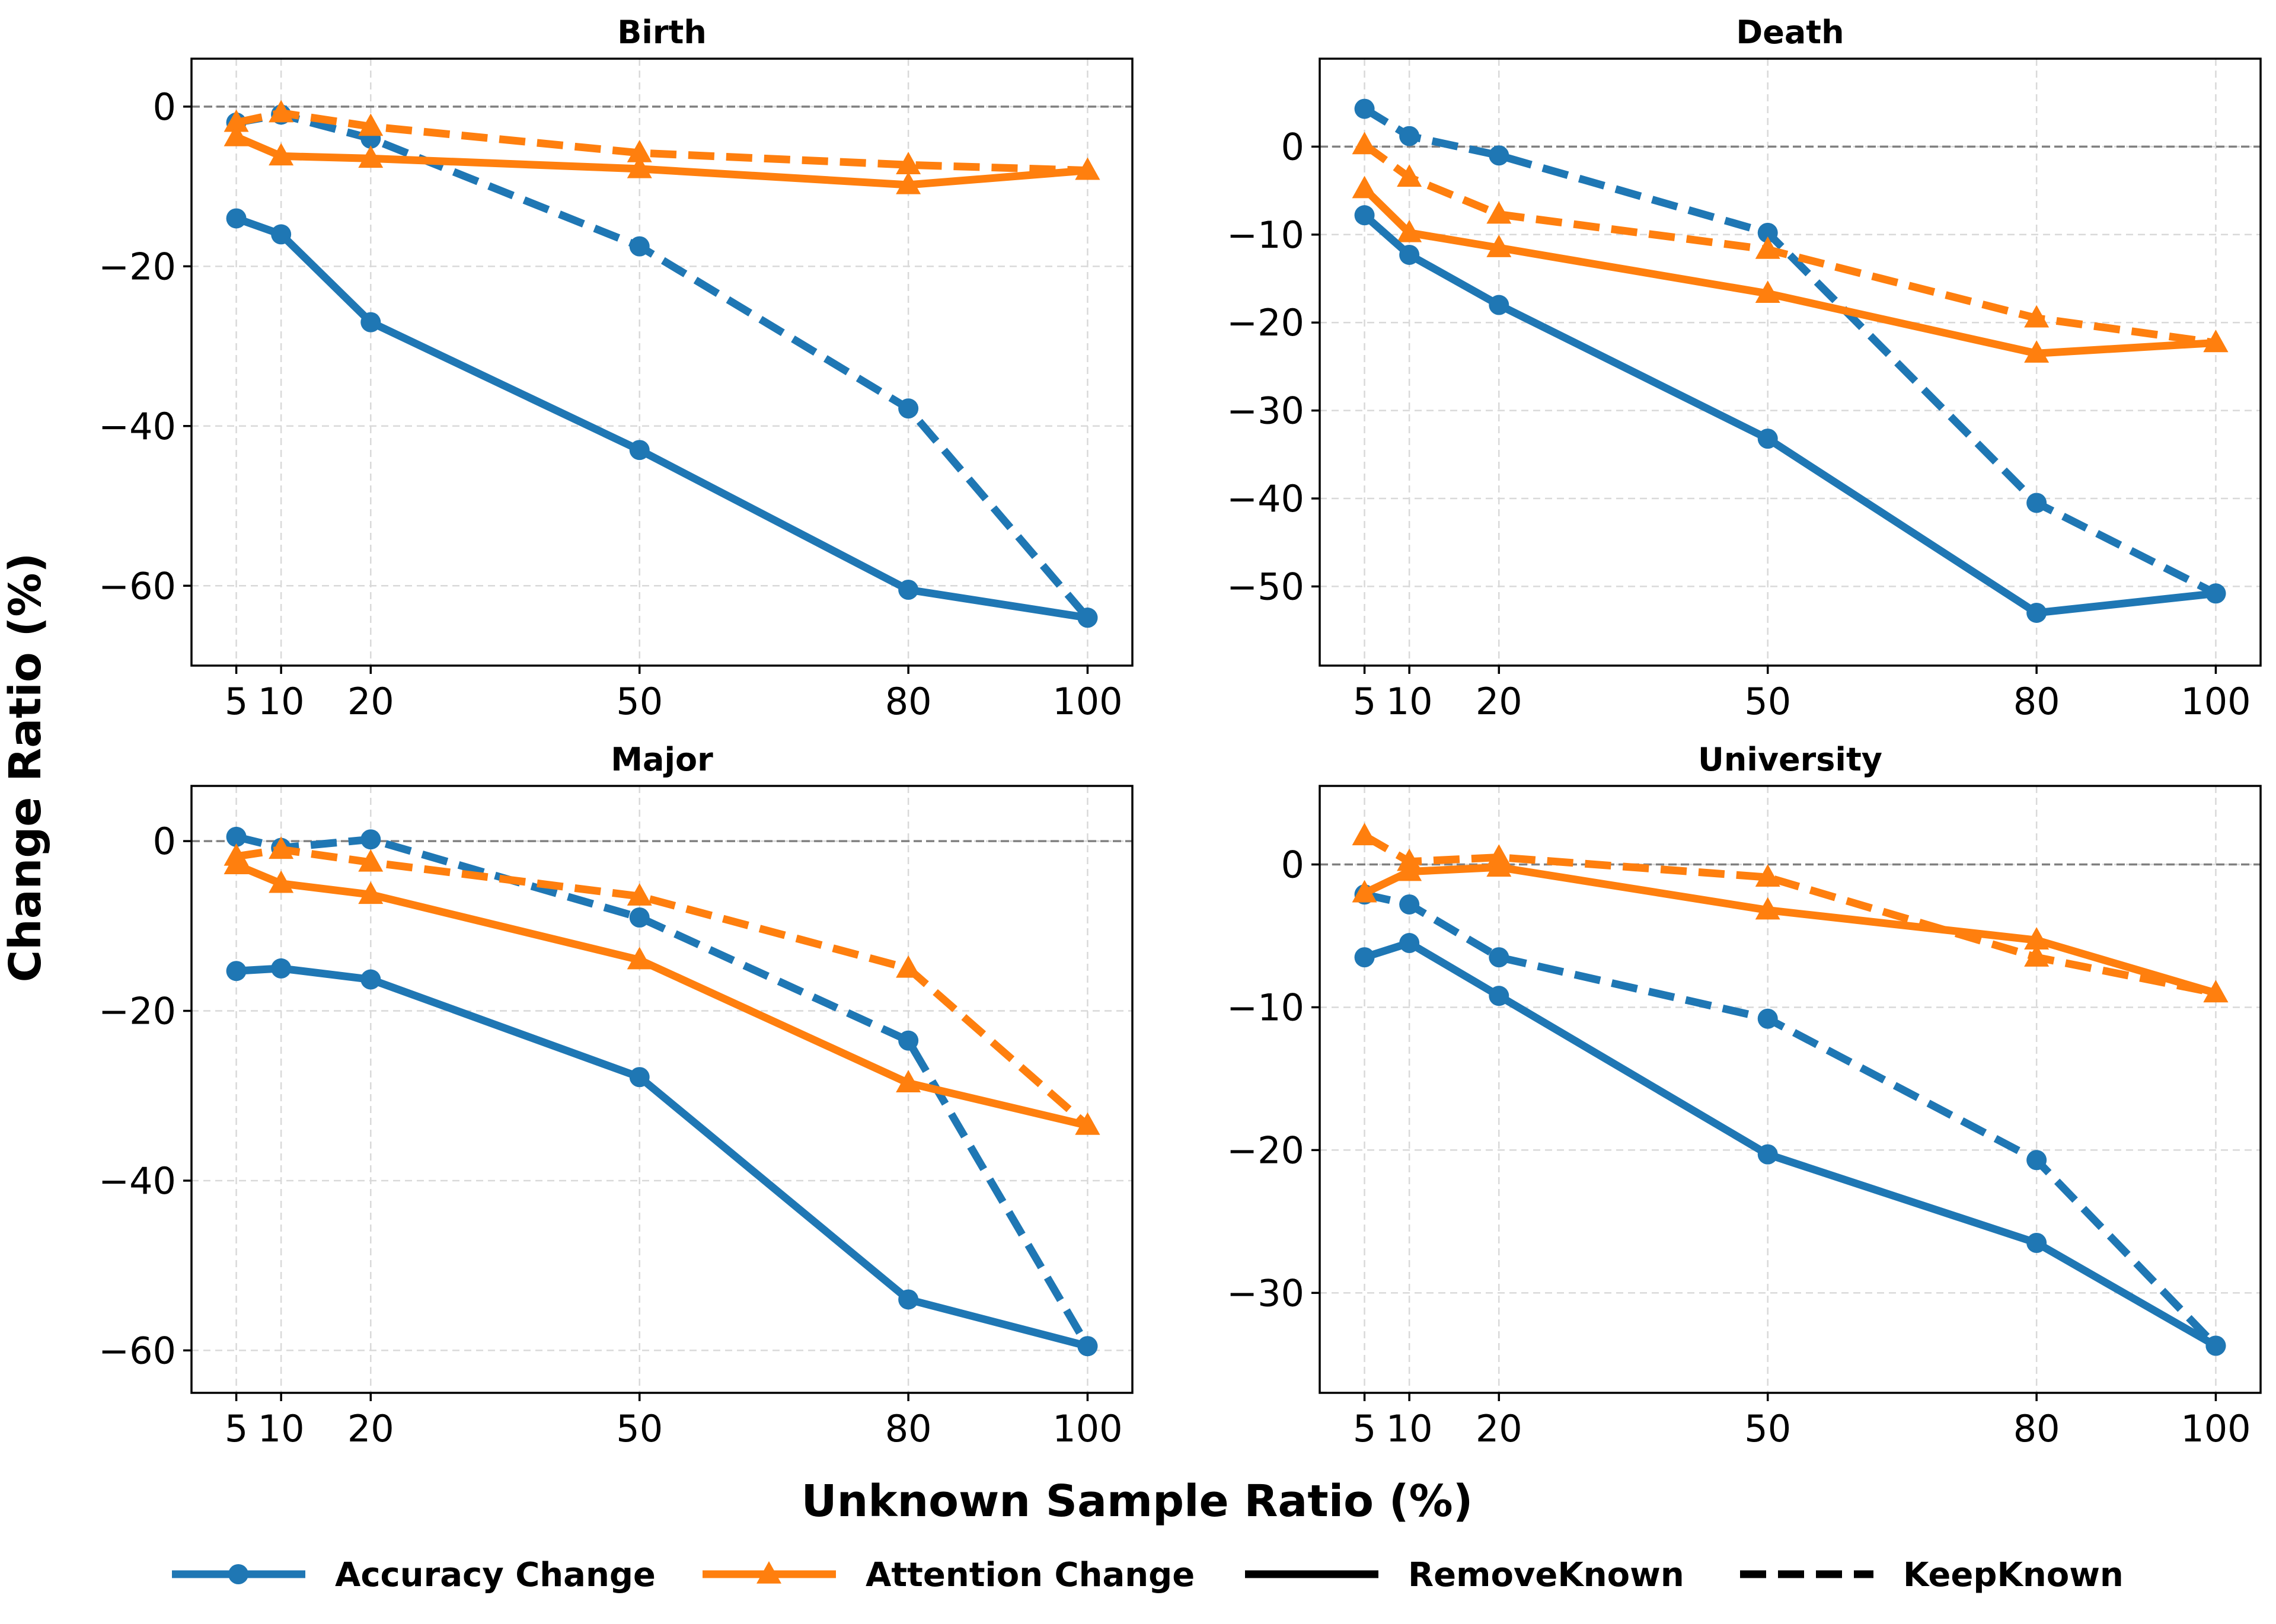 This screenshot has width=2276, height=1624. I want to click on legend-item-keepknown: KeepKnown, so click(1932, 1575).